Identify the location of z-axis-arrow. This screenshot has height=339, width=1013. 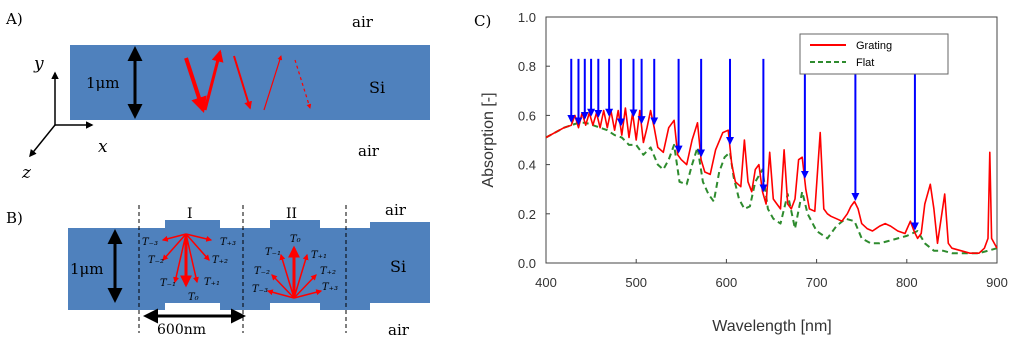
(42, 141).